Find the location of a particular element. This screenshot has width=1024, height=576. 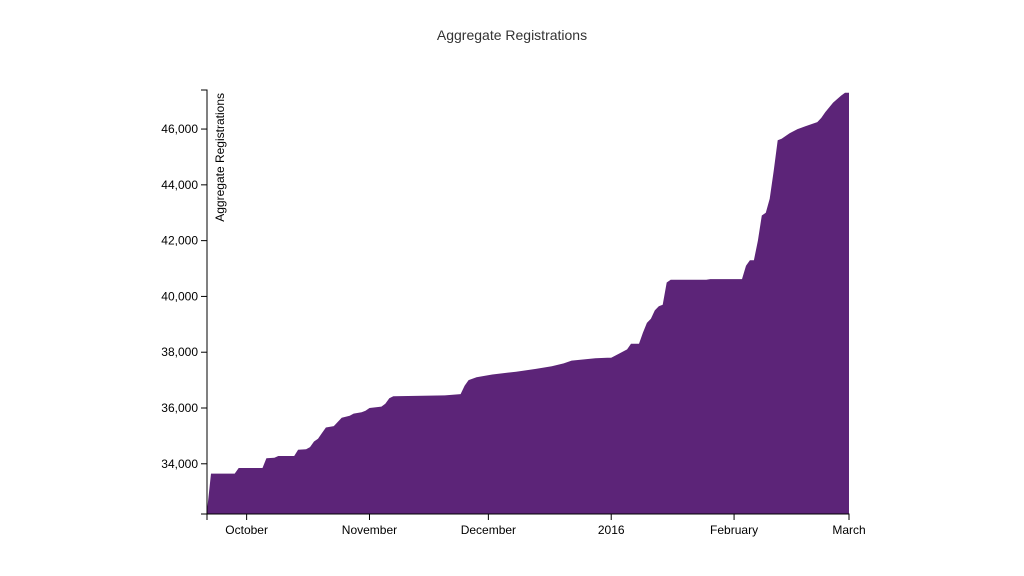

x-tick-label: March is located at coordinates (848, 530).